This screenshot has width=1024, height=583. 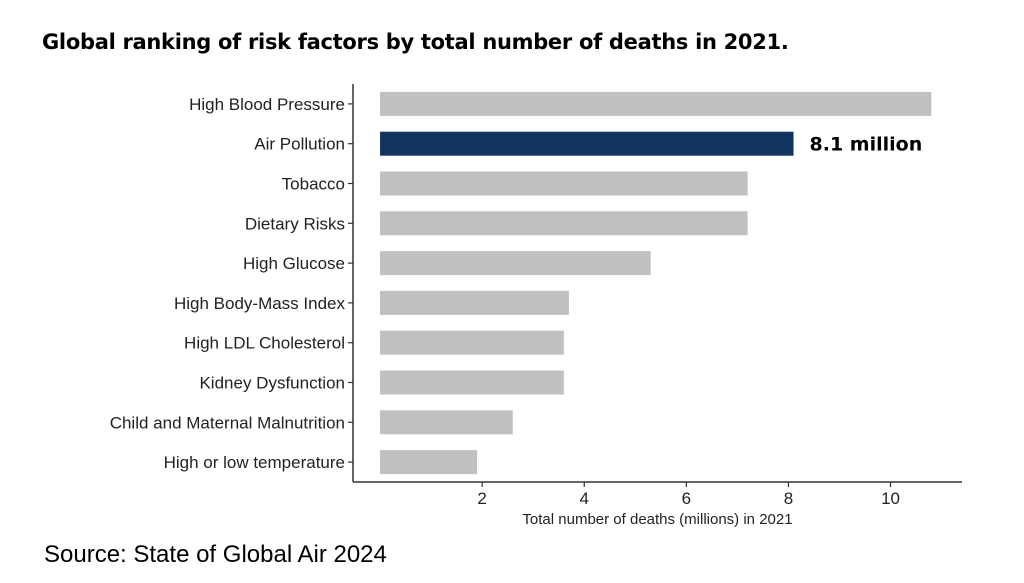 What do you see at coordinates (254, 462) in the screenshot?
I see `category-label: High or low temperature` at bounding box center [254, 462].